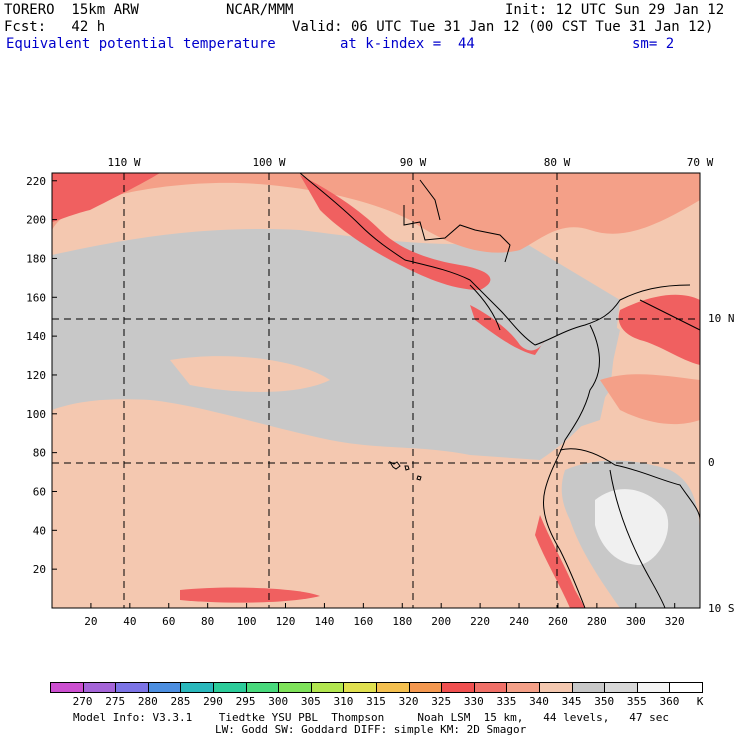  What do you see at coordinates (560, 561) in the screenshot?
I see `field-red-peru` at bounding box center [560, 561].